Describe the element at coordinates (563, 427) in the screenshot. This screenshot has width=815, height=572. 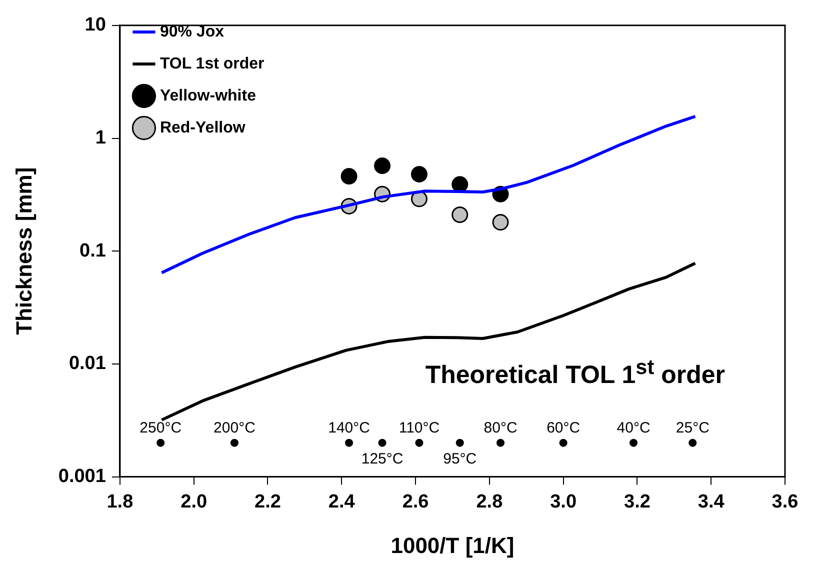
I see `annotation: 60°C` at that location.